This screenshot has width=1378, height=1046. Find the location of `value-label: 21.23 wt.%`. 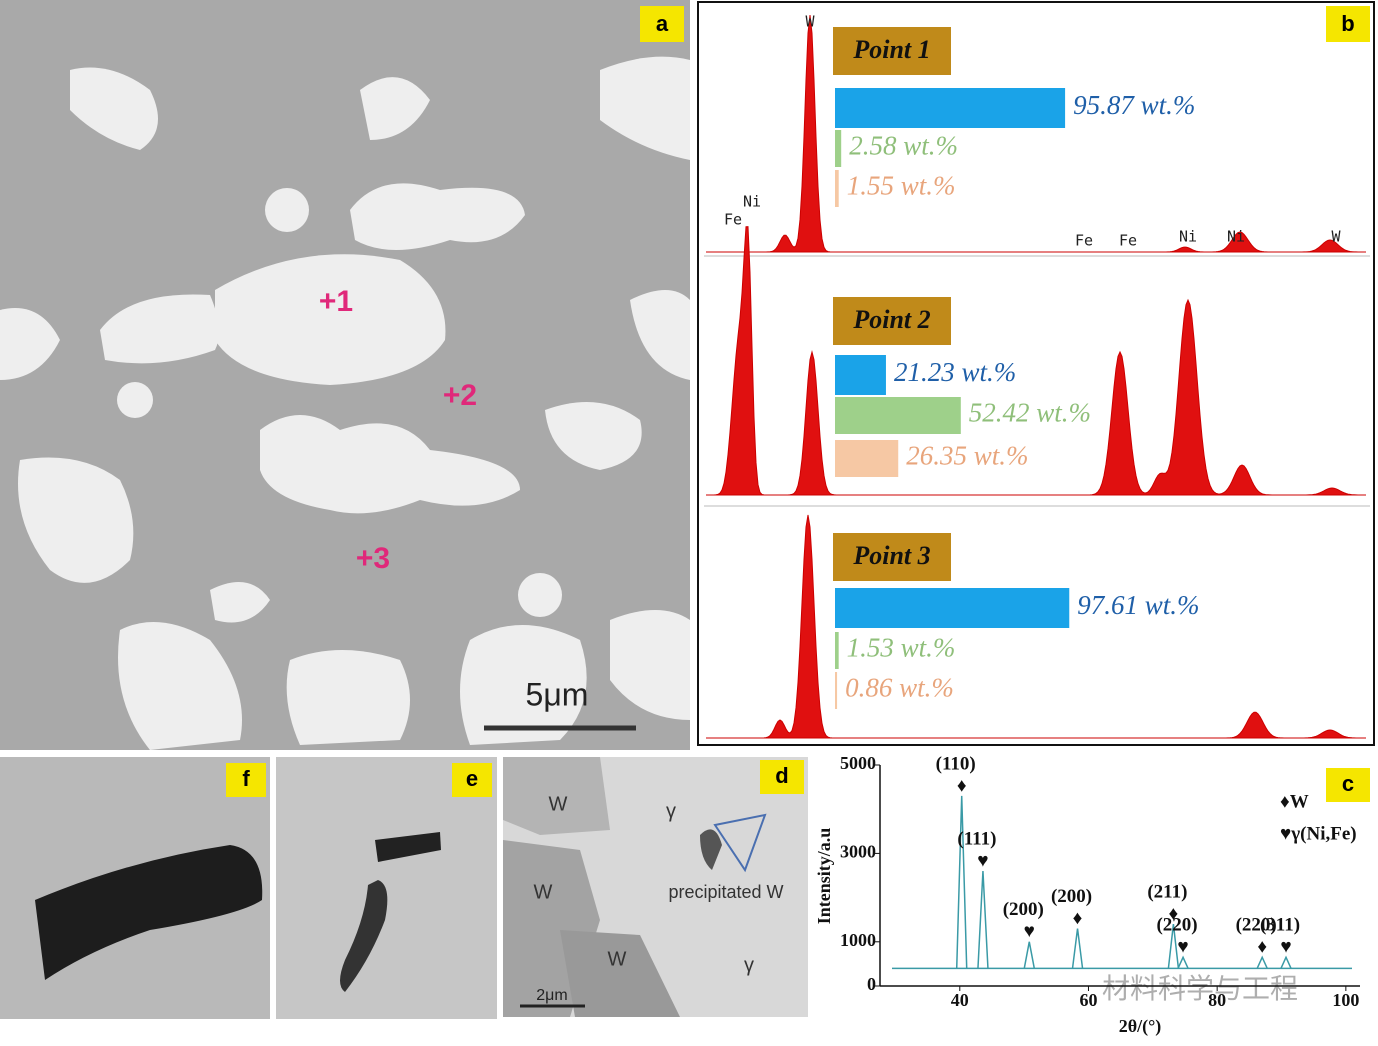

value-label: 21.23 wt.% is located at coordinates (955, 372).